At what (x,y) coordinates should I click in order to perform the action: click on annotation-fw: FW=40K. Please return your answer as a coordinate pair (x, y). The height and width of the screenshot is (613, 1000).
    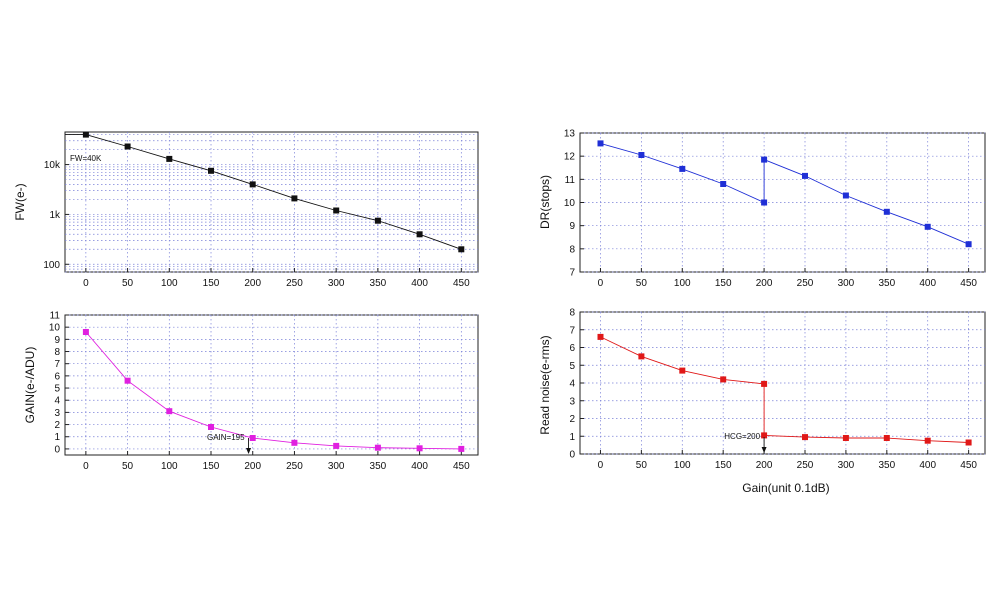
    Looking at the image, I should click on (86, 158).